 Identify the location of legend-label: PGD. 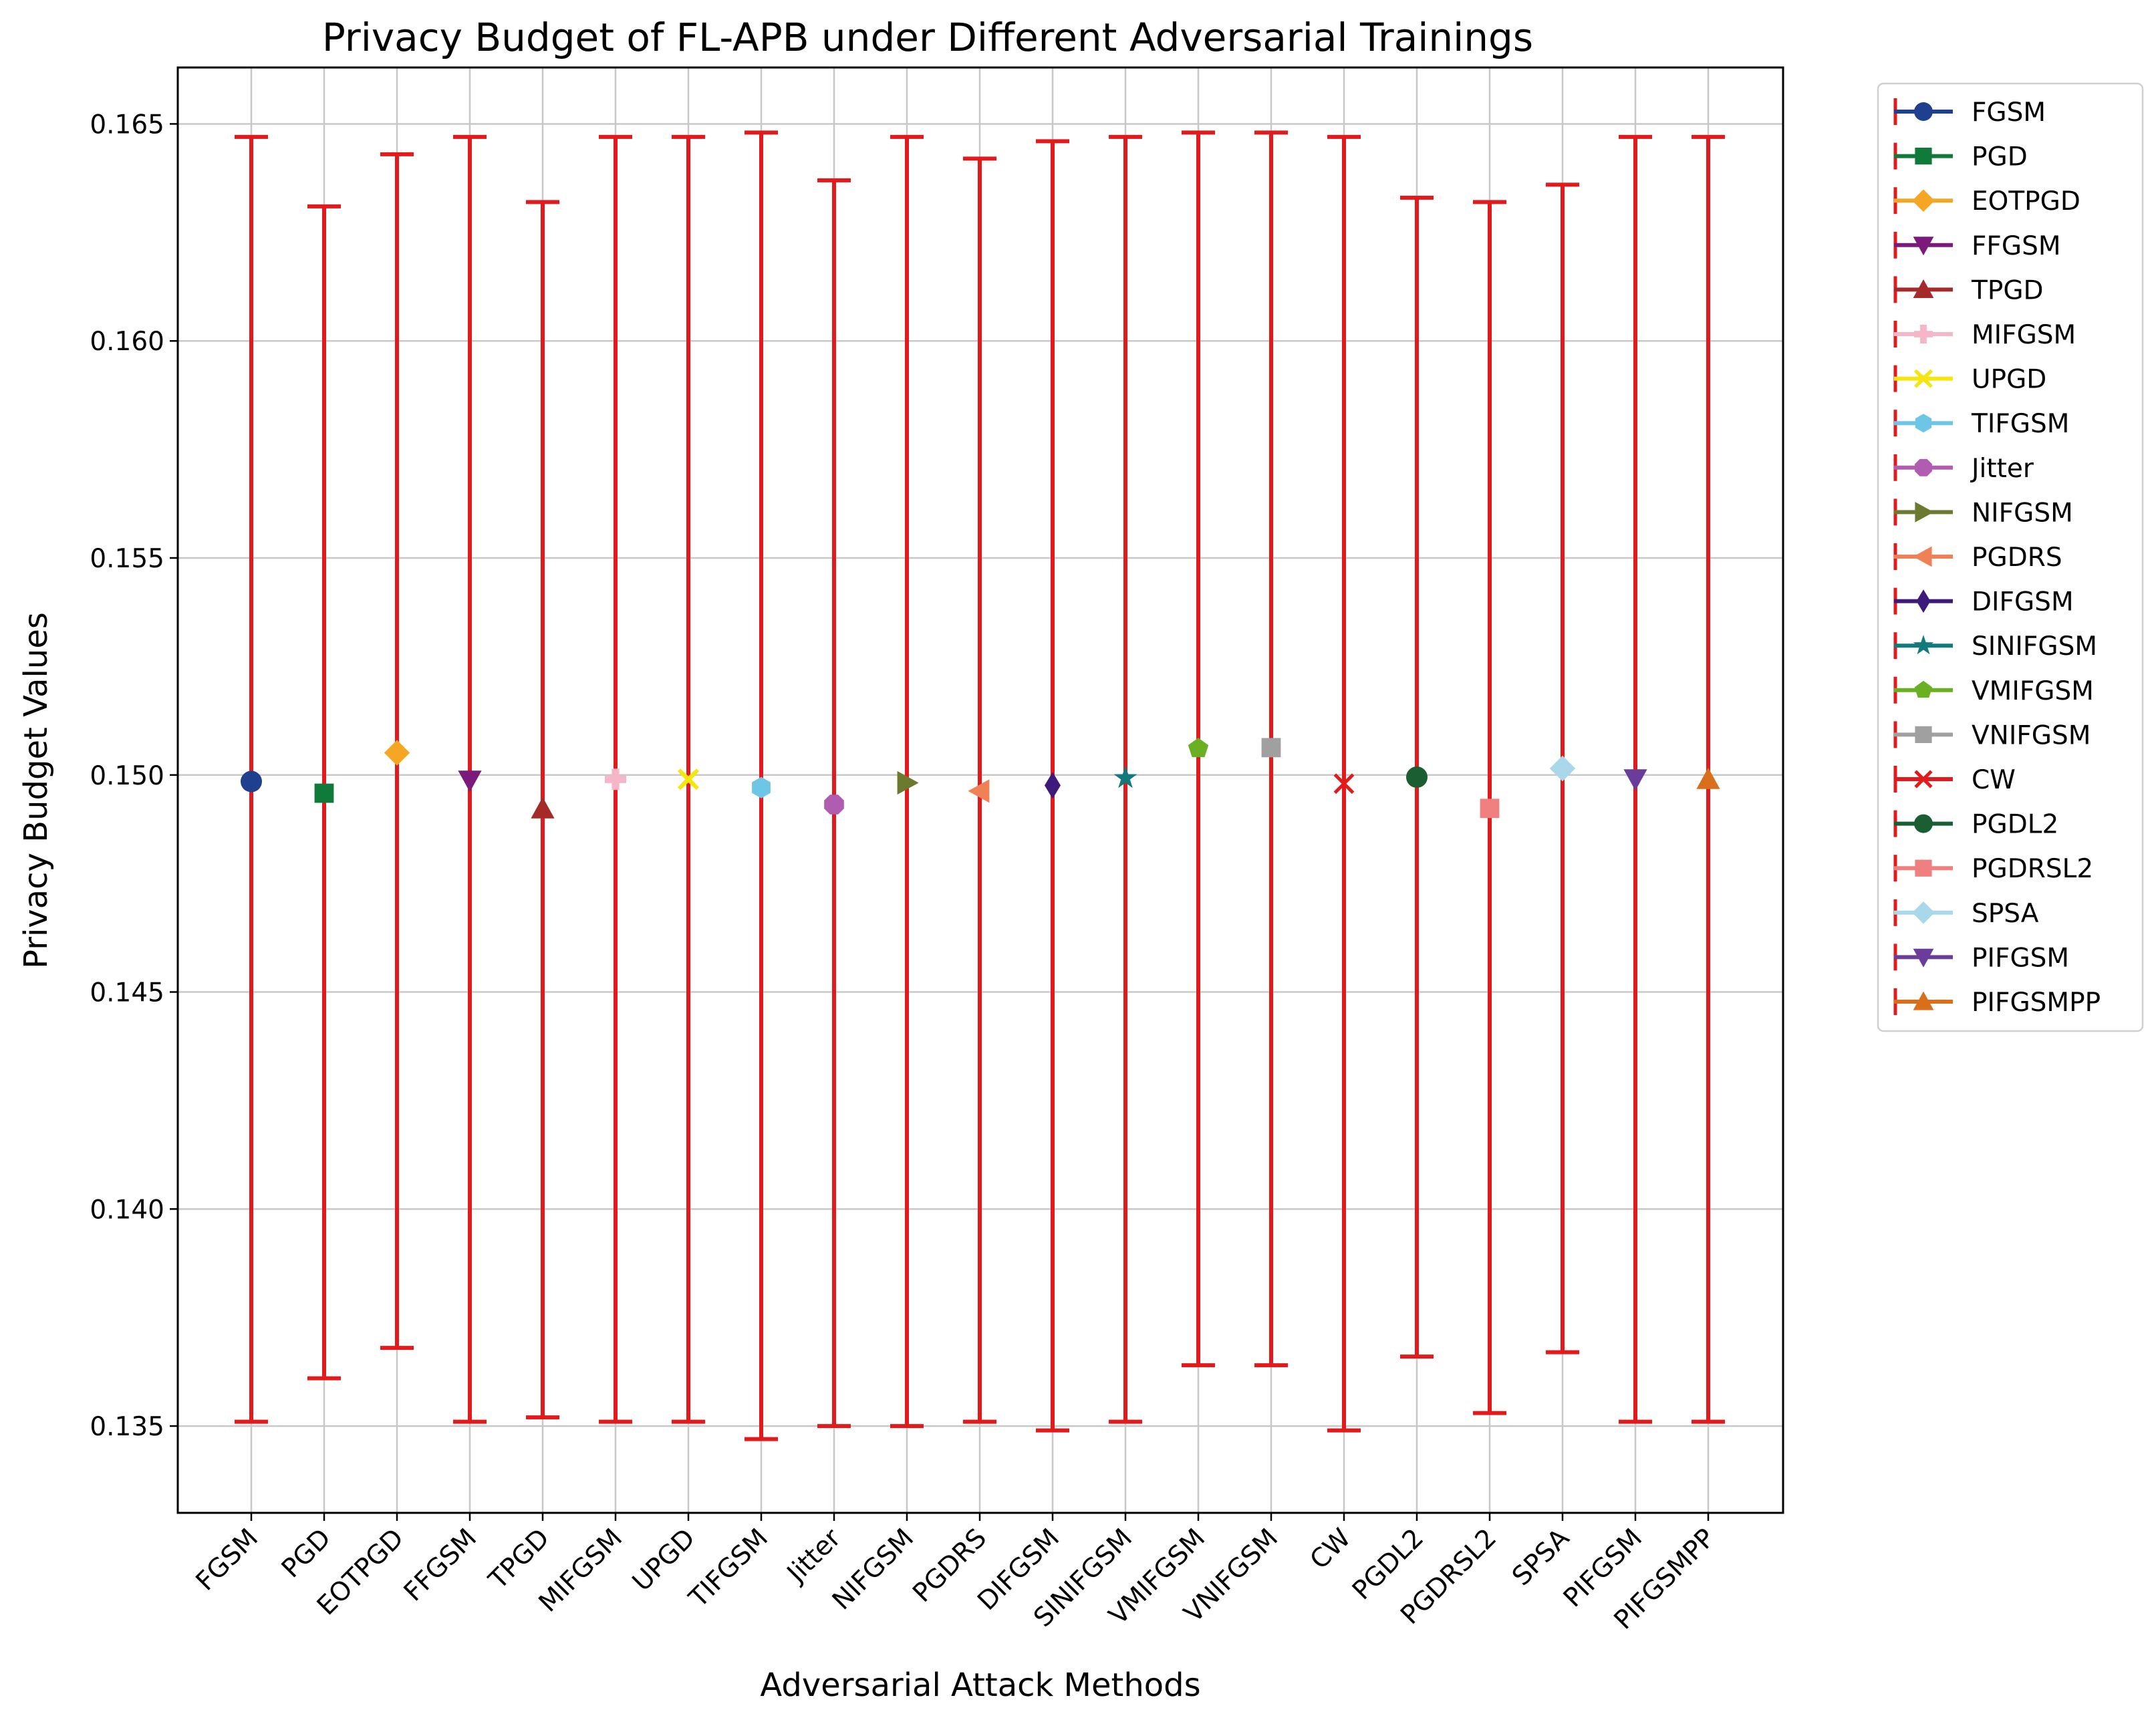
(2000, 157).